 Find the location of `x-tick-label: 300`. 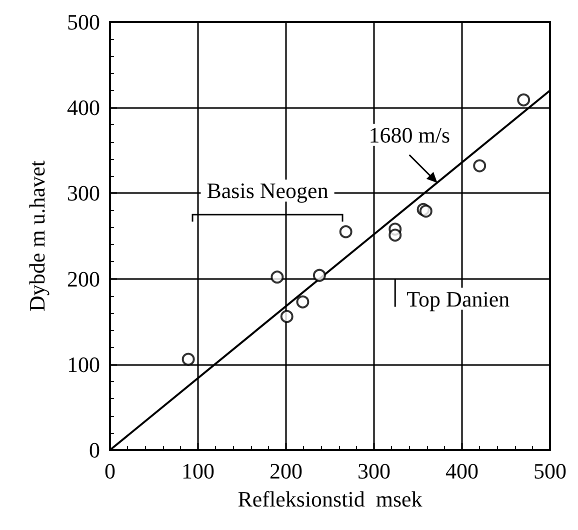

x-tick-label: 300 is located at coordinates (374, 471).